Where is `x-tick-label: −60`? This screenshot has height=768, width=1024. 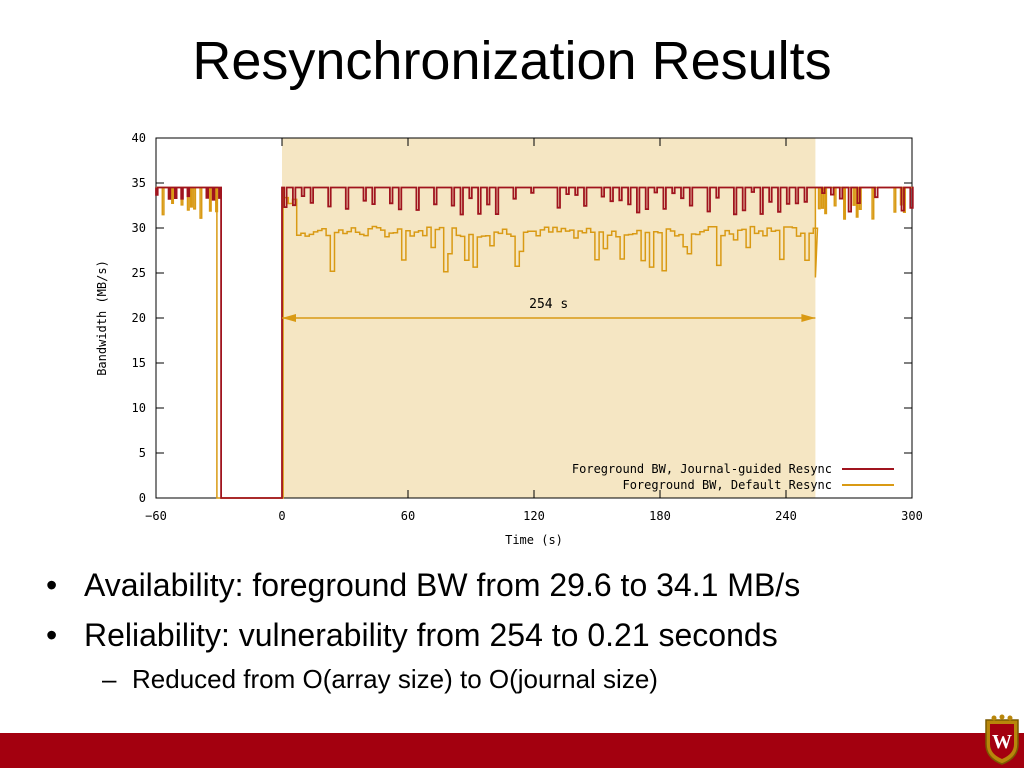 x-tick-label: −60 is located at coordinates (156, 516).